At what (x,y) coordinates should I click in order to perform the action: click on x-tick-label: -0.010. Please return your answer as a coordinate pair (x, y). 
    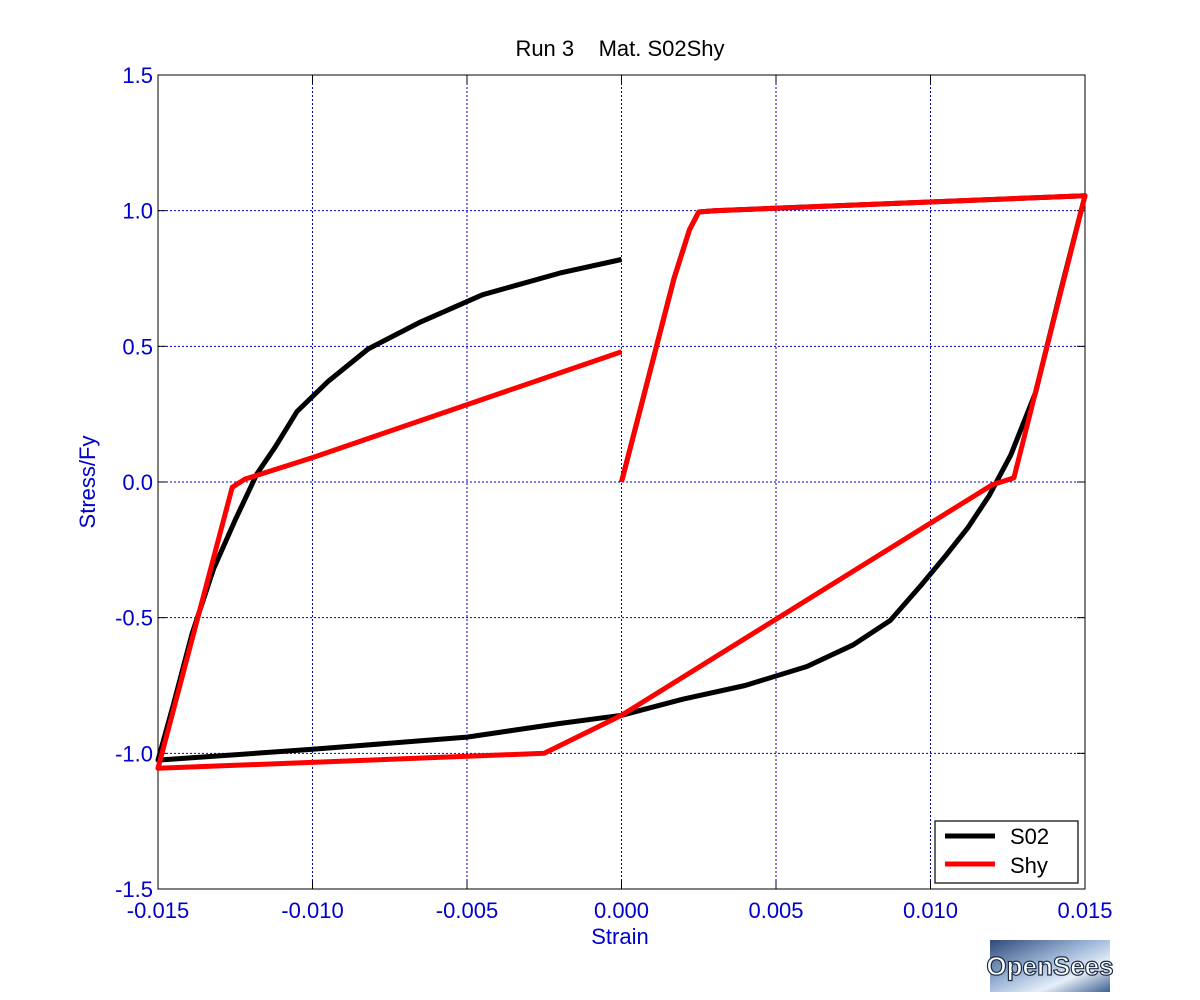
    Looking at the image, I should click on (312, 910).